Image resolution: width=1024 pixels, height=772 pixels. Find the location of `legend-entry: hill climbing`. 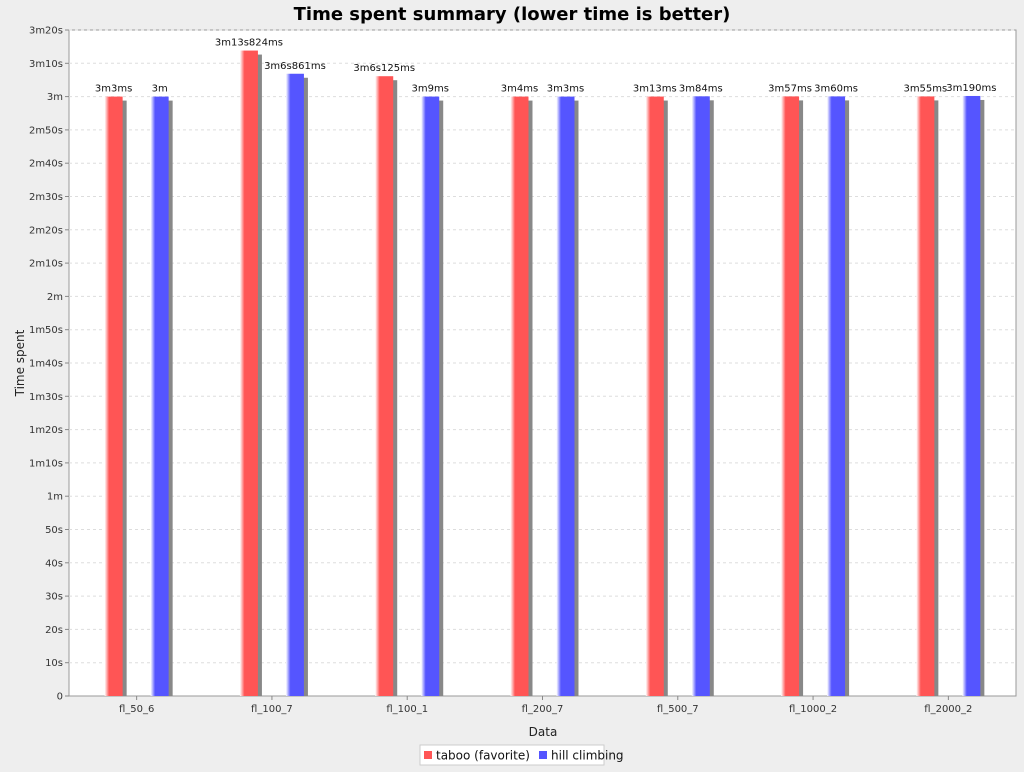

legend-entry: hill climbing is located at coordinates (587, 756).